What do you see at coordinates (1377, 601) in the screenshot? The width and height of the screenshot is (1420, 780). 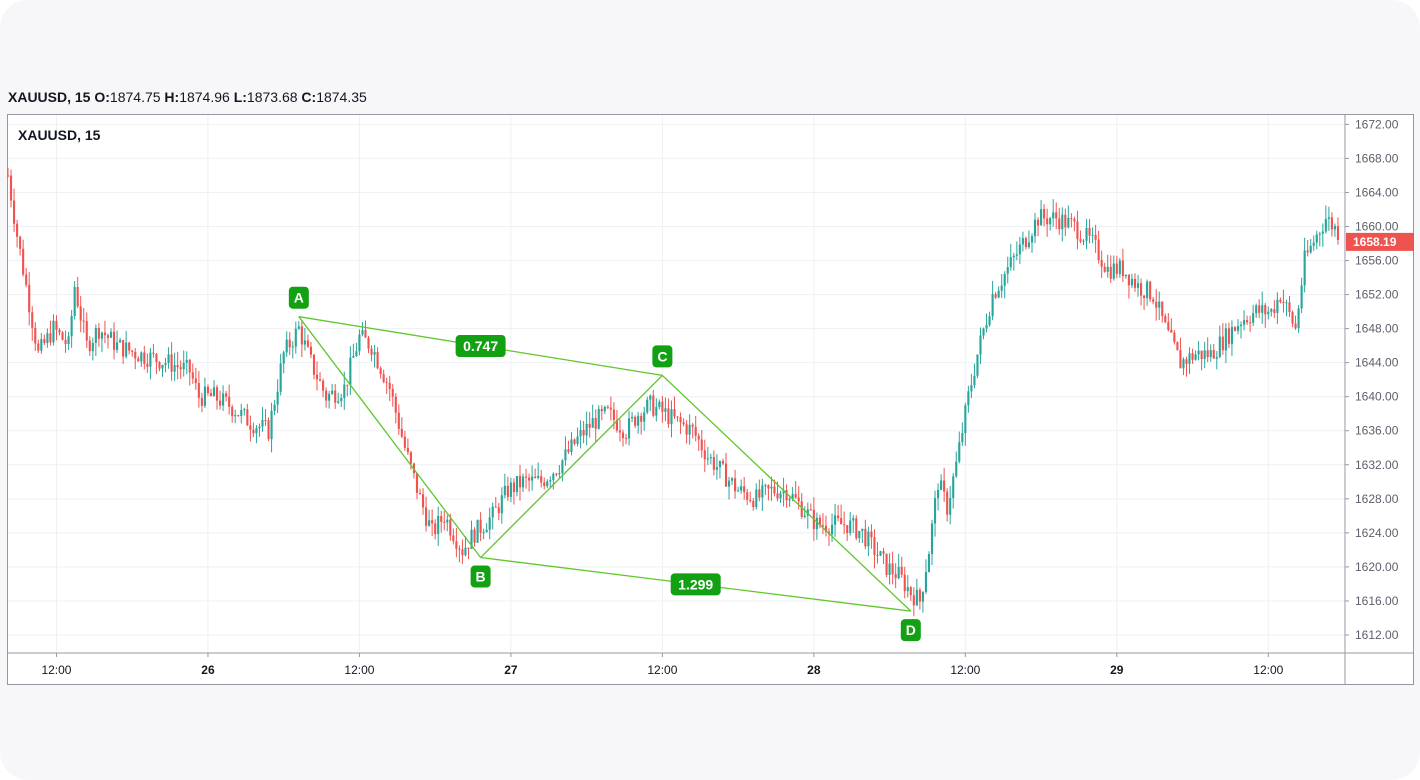 I see `price-tick-label: 1616.00` at bounding box center [1377, 601].